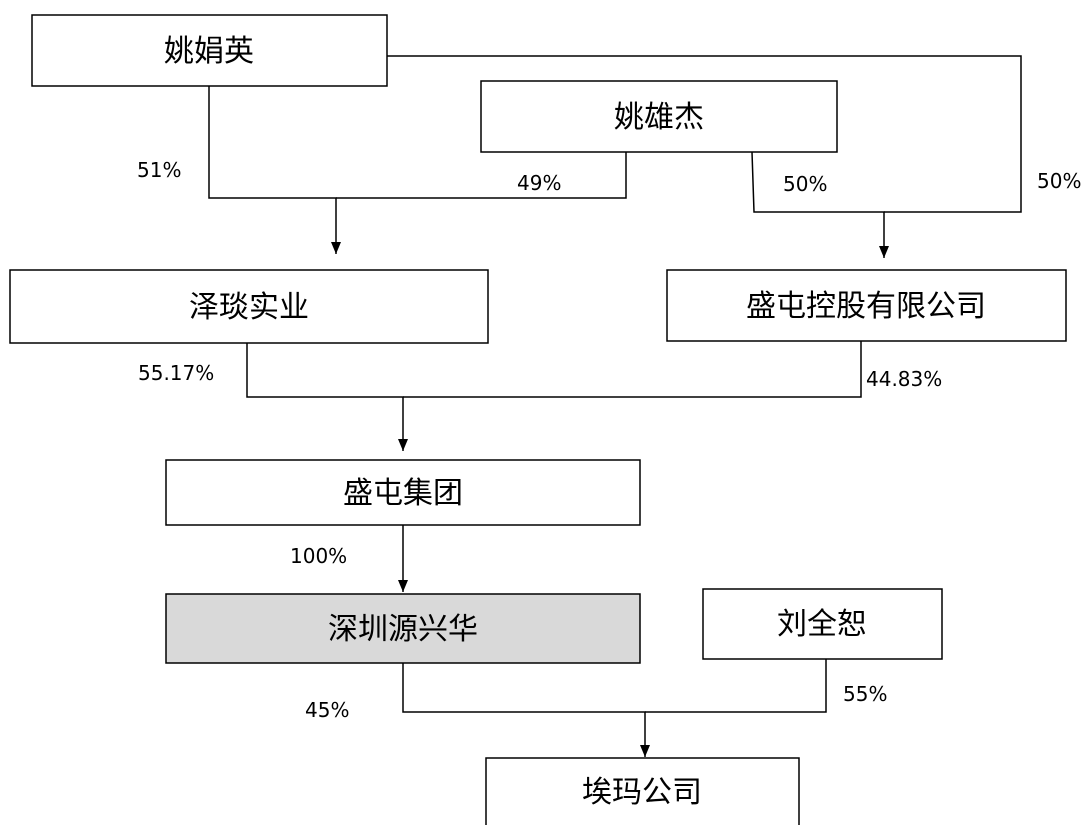 The height and width of the screenshot is (825, 1091). I want to click on edge-juanying-to-holdings, so click(704, 134).